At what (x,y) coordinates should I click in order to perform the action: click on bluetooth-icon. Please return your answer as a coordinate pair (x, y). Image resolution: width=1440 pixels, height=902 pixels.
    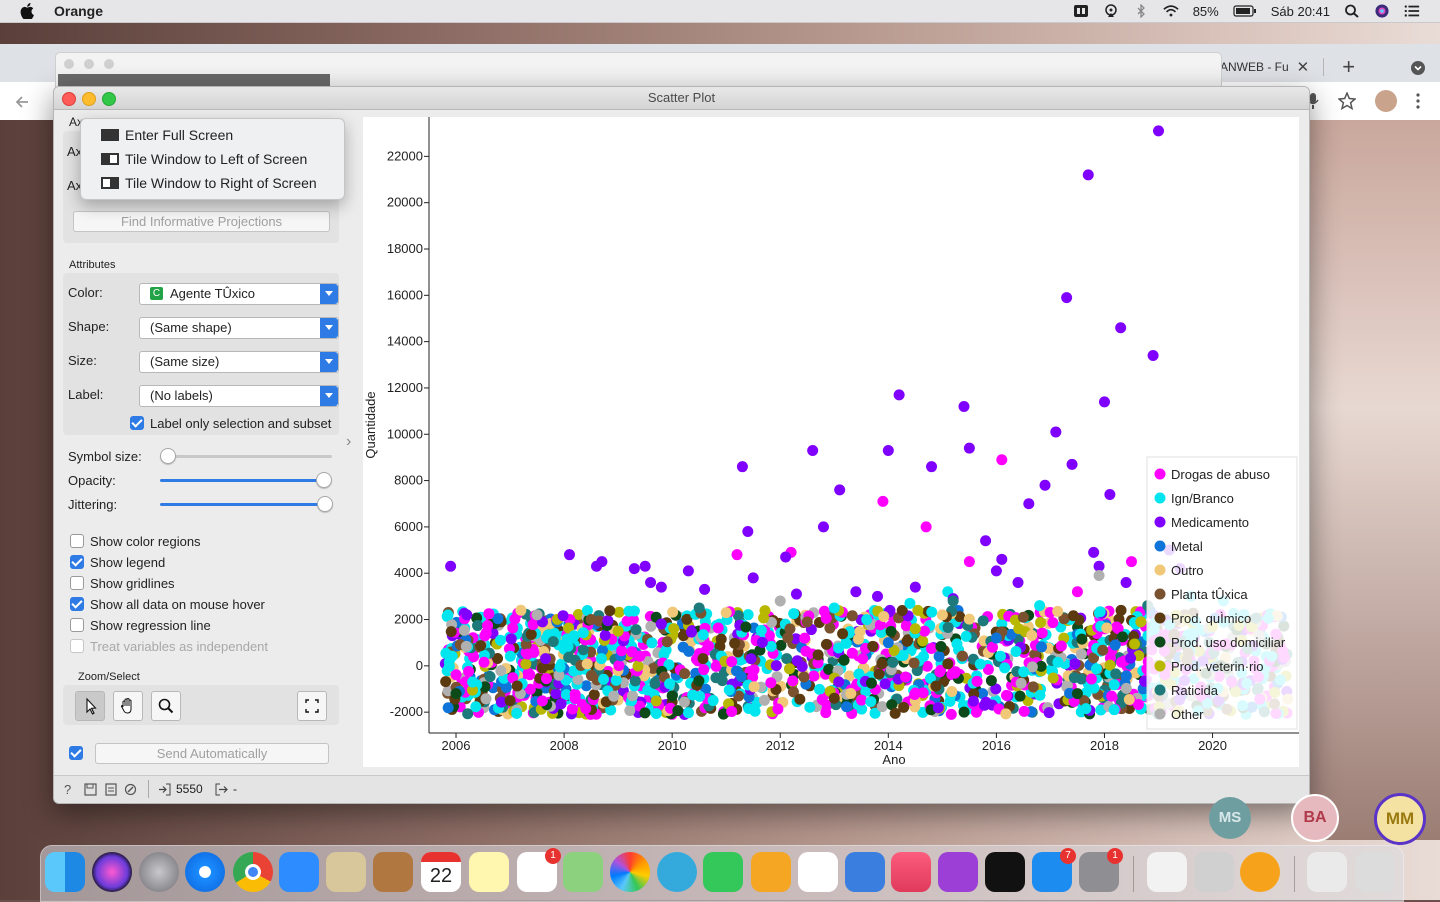
    Looking at the image, I should click on (1141, 11).